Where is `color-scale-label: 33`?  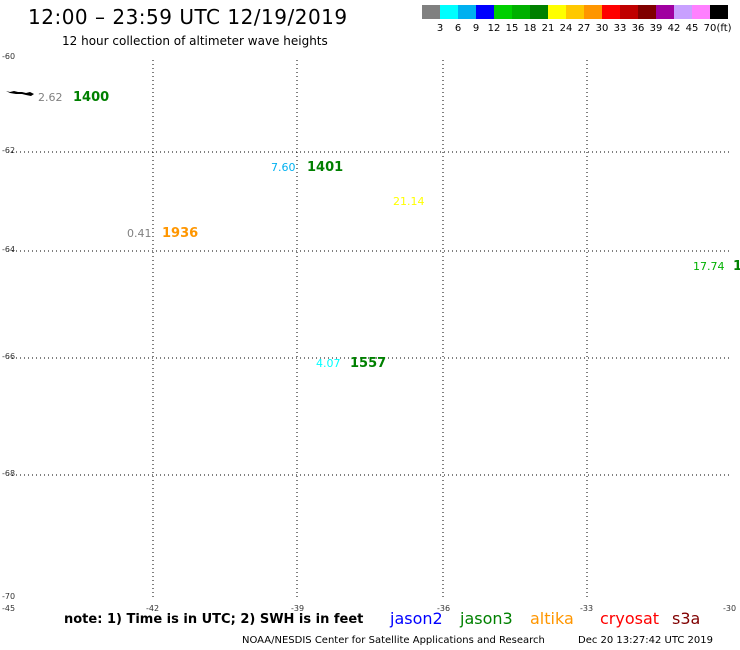
color-scale-label: 33 is located at coordinates (620, 28).